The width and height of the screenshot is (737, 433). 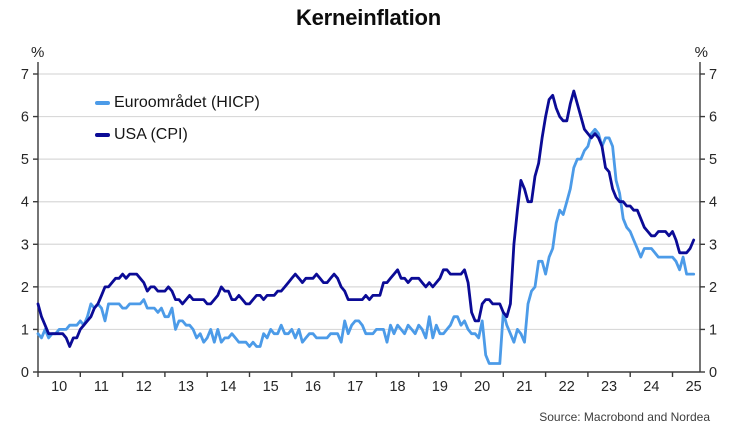 I want to click on x-axis-tick-label: 15, so click(x=271, y=387).